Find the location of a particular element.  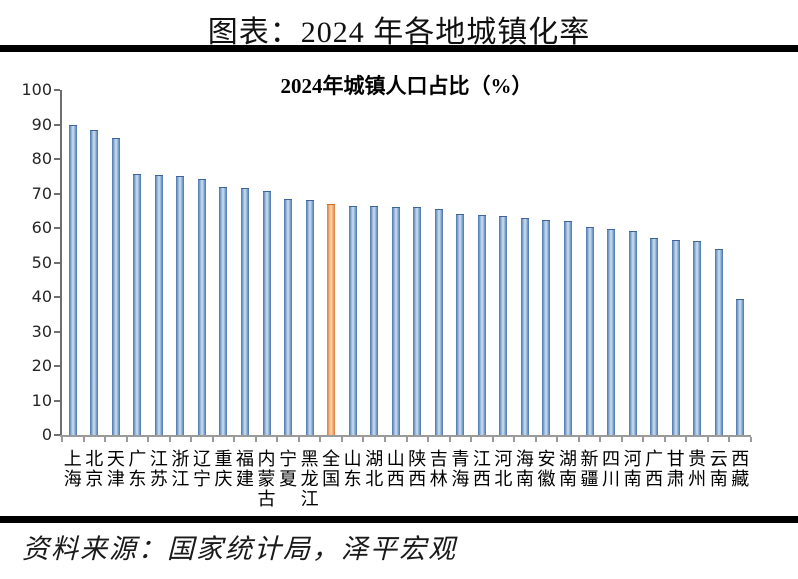

y-tick-label-100: 100 is located at coordinates (36, 89).